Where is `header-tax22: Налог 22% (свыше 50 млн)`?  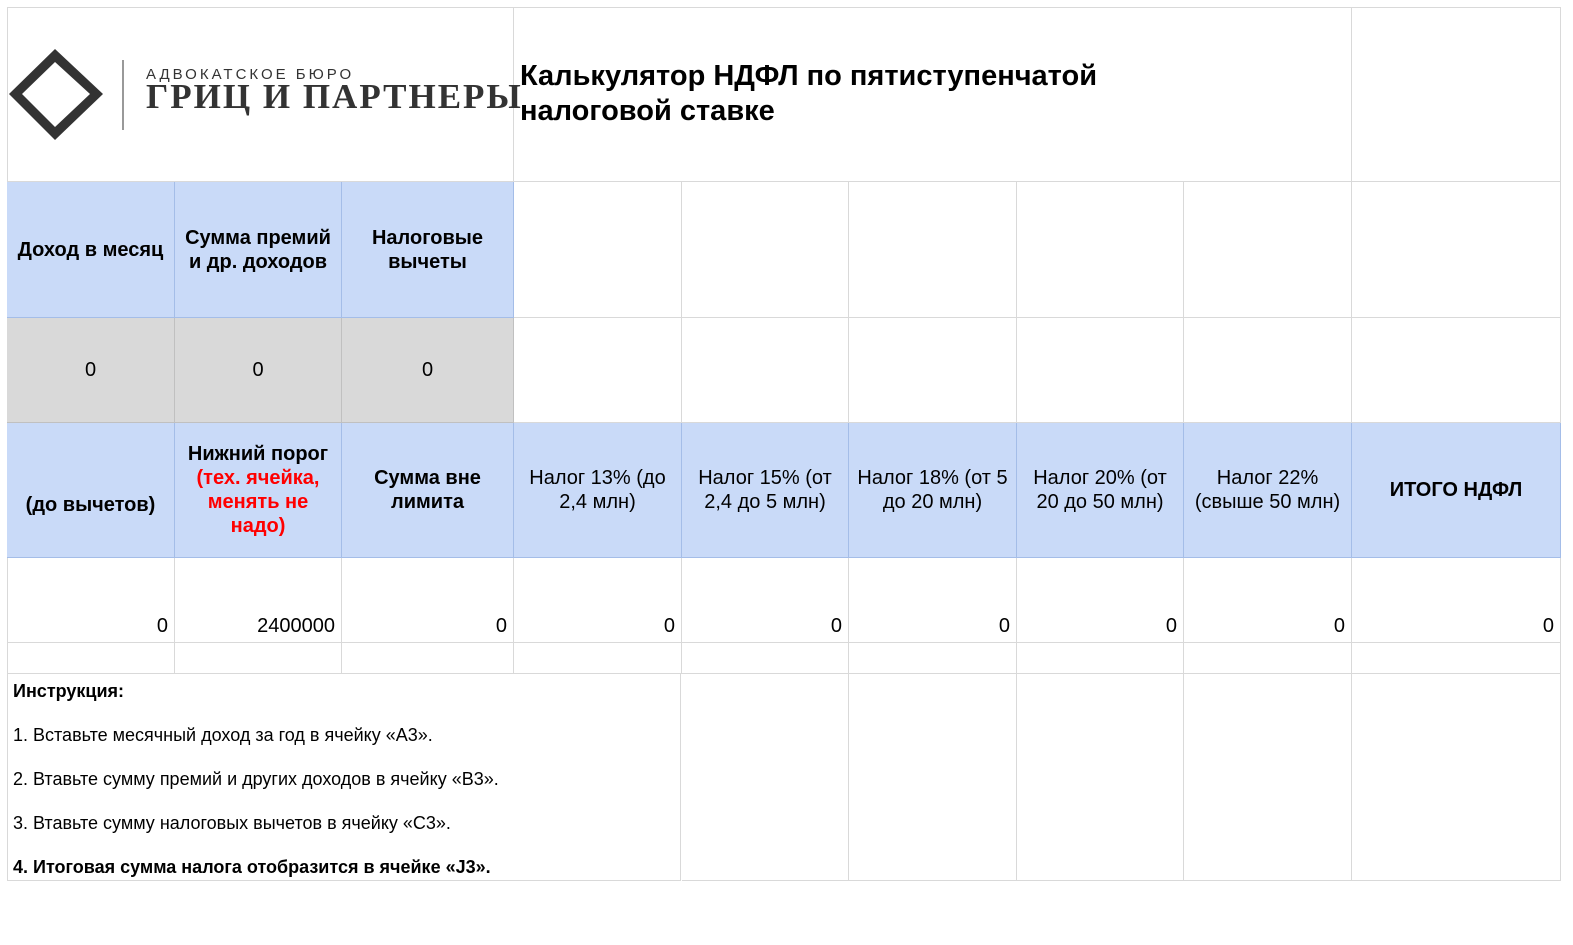
header-tax22: Налог 22% (свыше 50 млн) is located at coordinates (1268, 490).